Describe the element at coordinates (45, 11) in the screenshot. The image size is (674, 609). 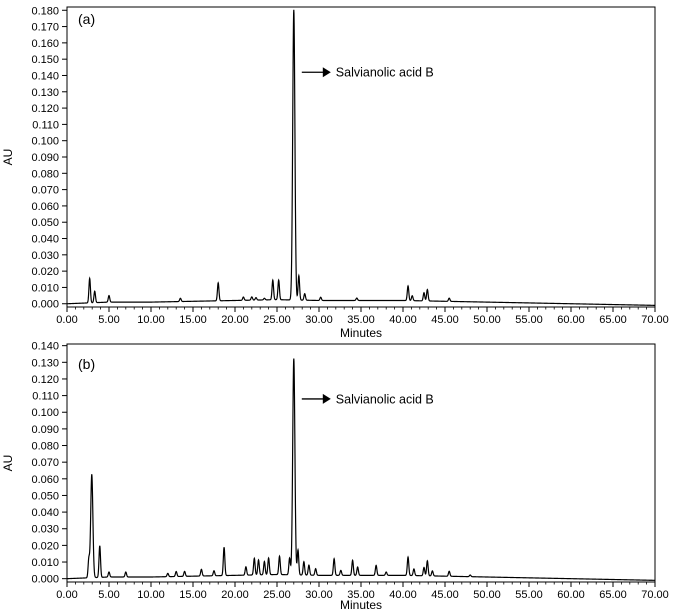
I see `y-tick-label: 0.180` at that location.